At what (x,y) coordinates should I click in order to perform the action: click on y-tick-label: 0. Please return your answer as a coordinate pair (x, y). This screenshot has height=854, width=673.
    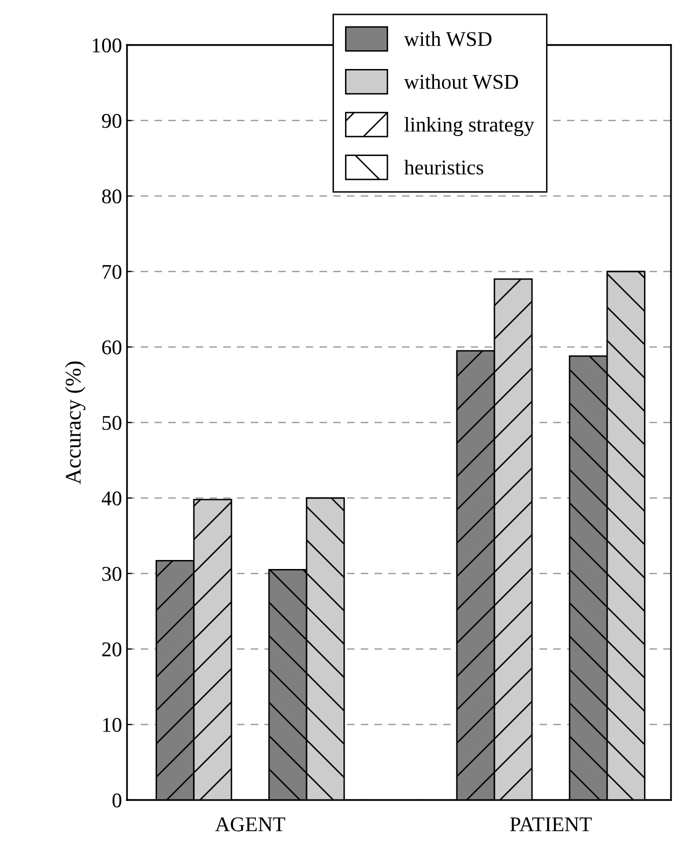
    Looking at the image, I should click on (117, 800).